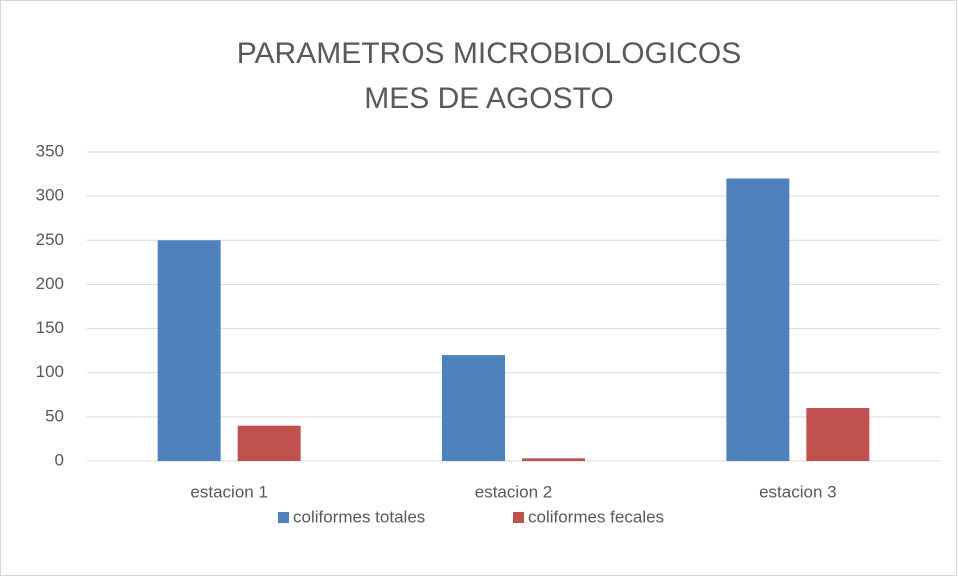 The width and height of the screenshot is (958, 577). What do you see at coordinates (59, 459) in the screenshot?
I see `y-tick-label: 0` at bounding box center [59, 459].